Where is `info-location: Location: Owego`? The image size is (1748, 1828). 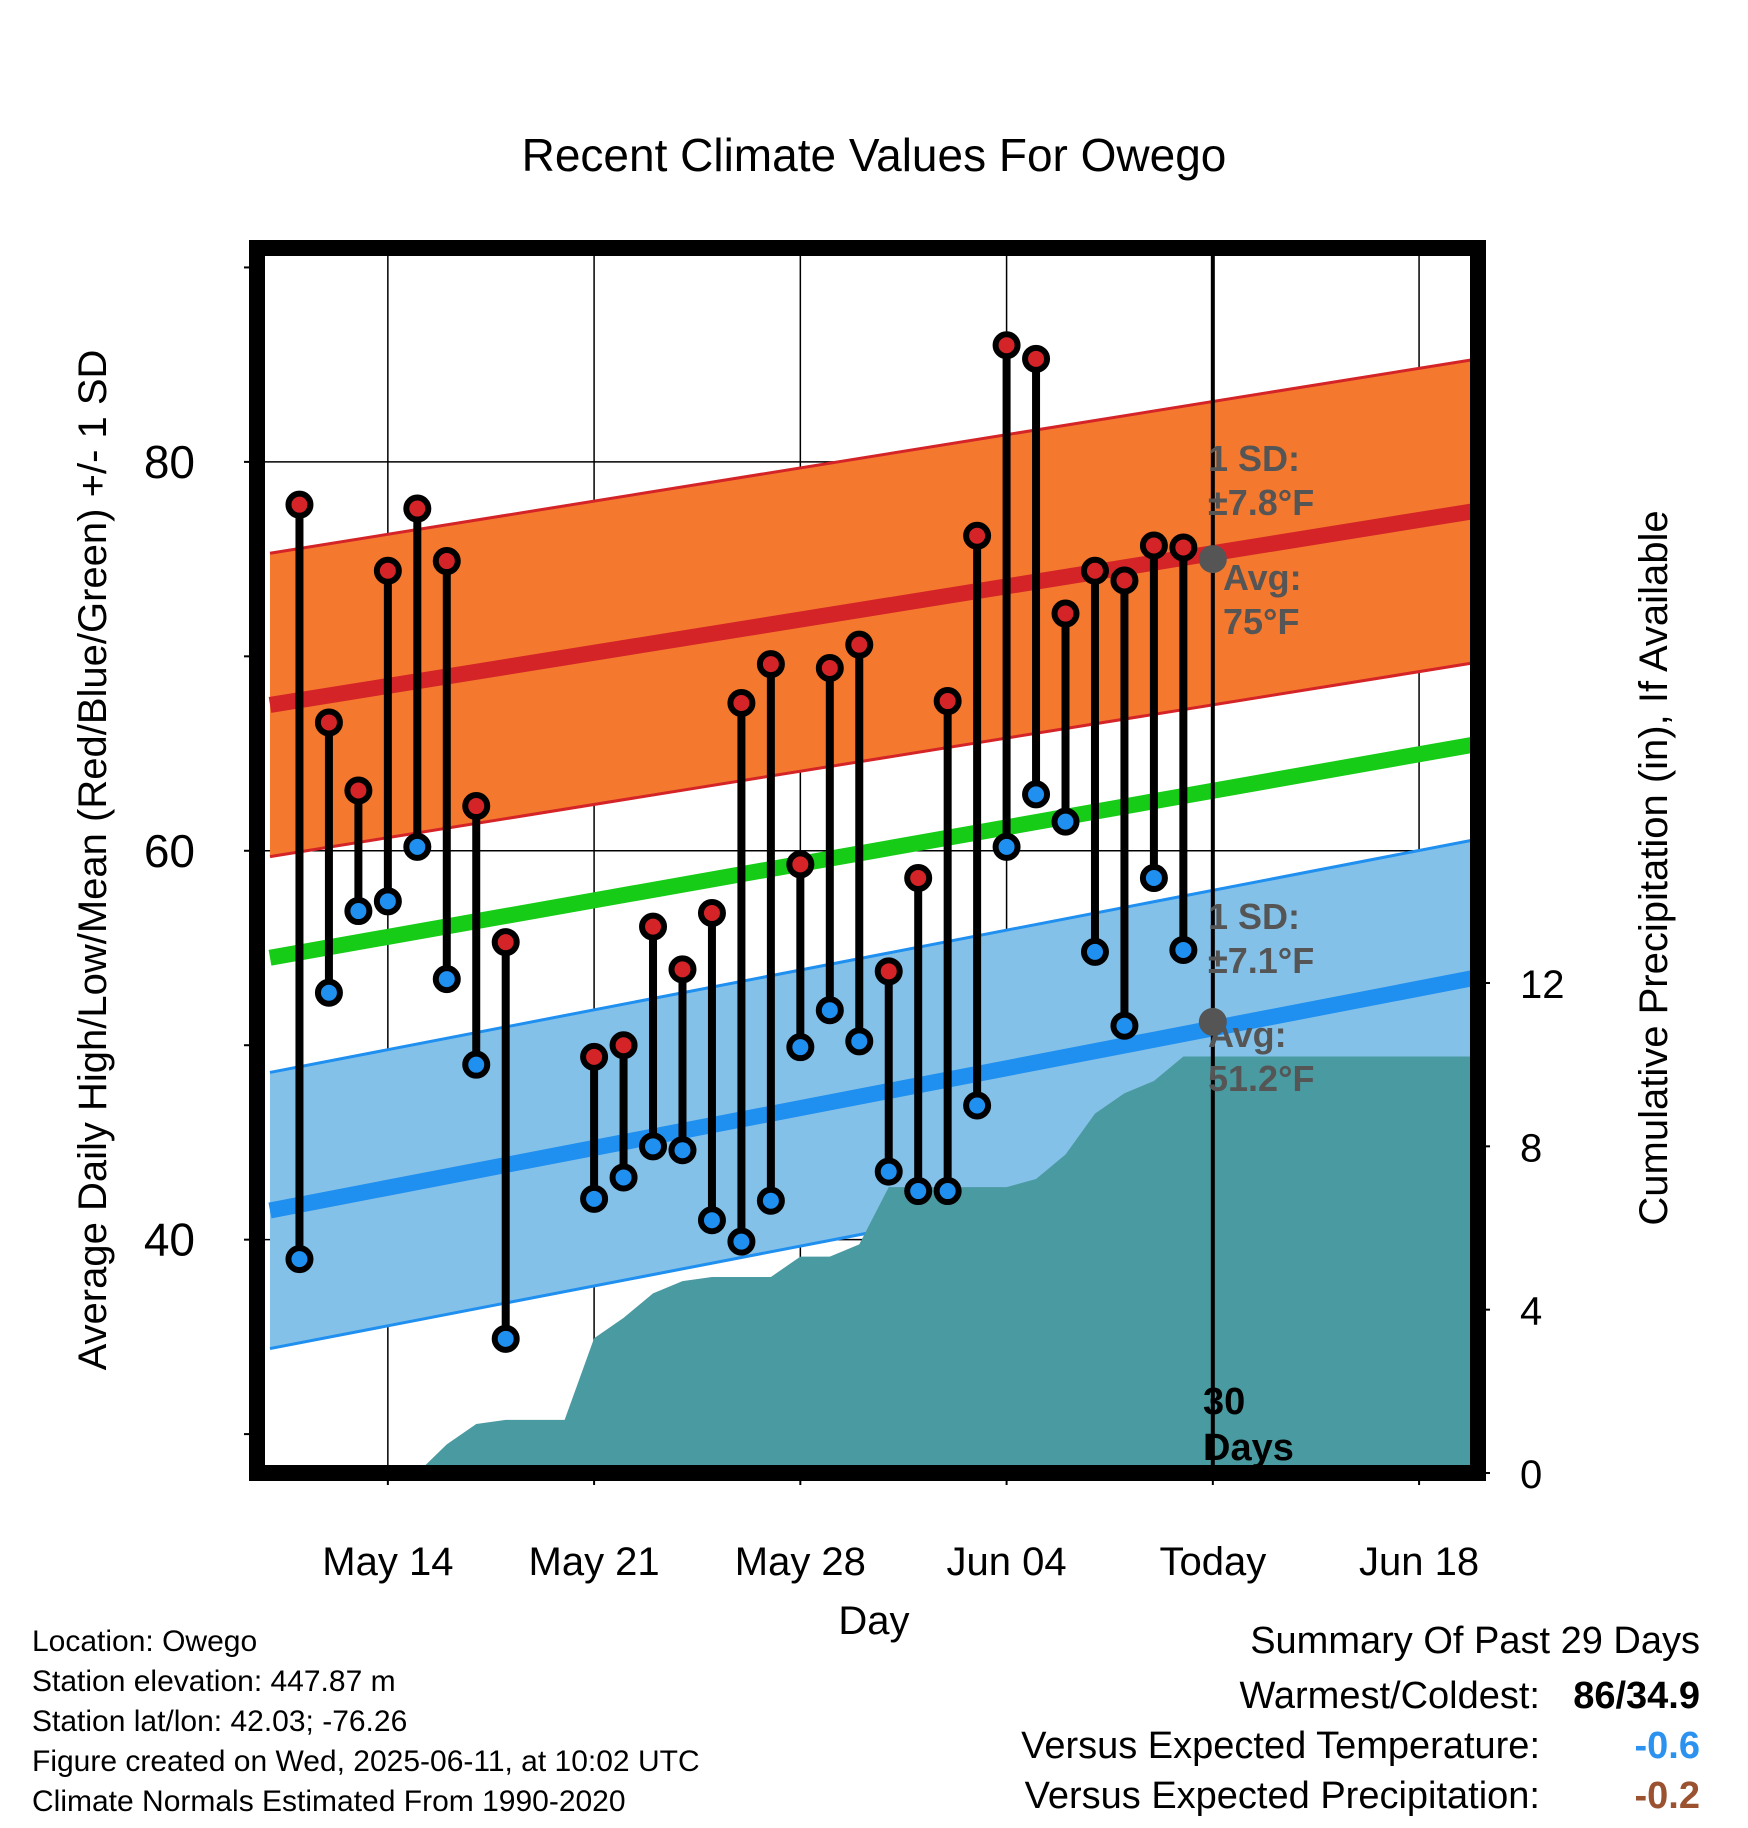 info-location: Location: Owego is located at coordinates (145, 1641).